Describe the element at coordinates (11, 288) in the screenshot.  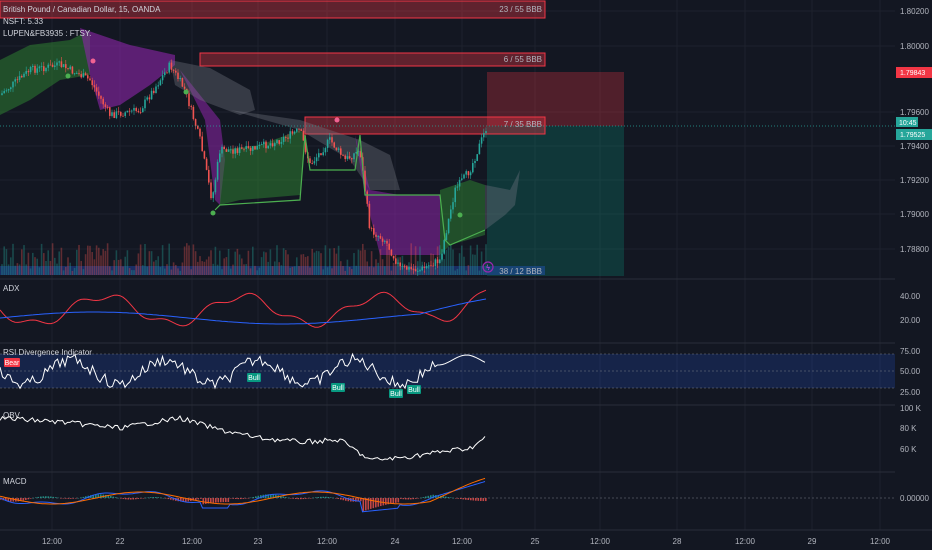
I see `adx-title: ADX` at that location.